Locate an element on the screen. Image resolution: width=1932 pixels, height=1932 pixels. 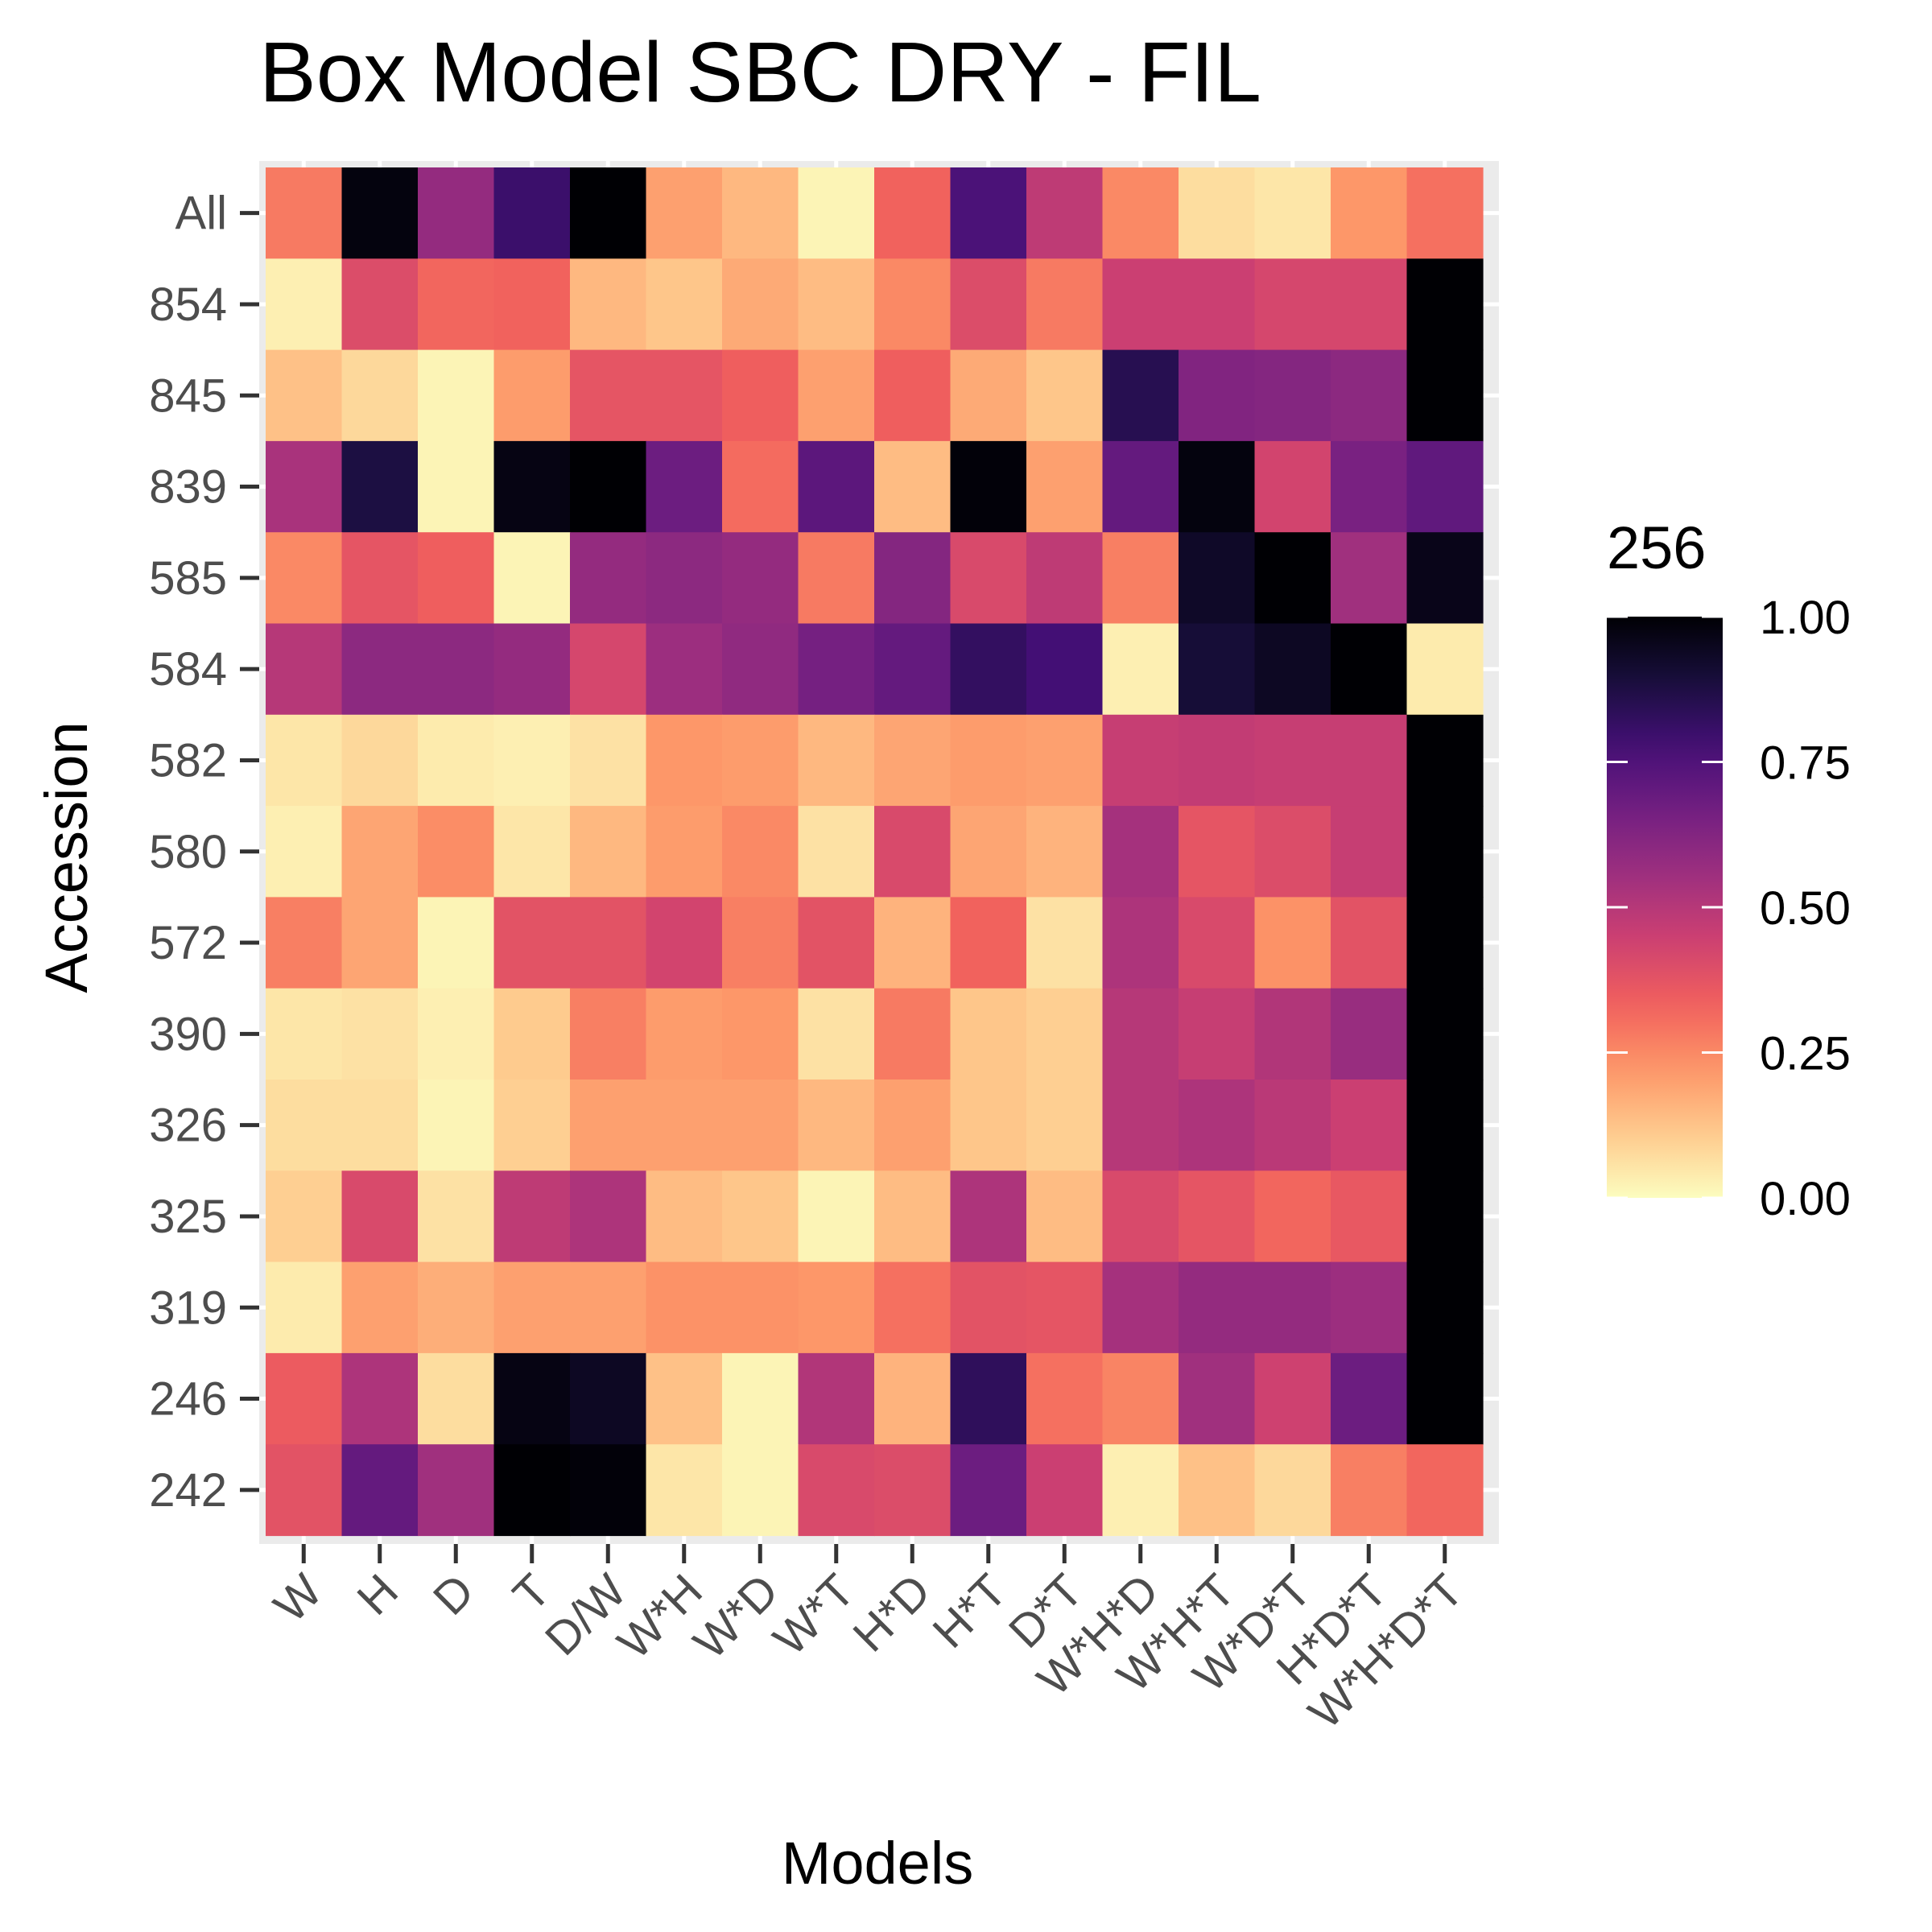
tile-572-w is located at coordinates (304, 943).